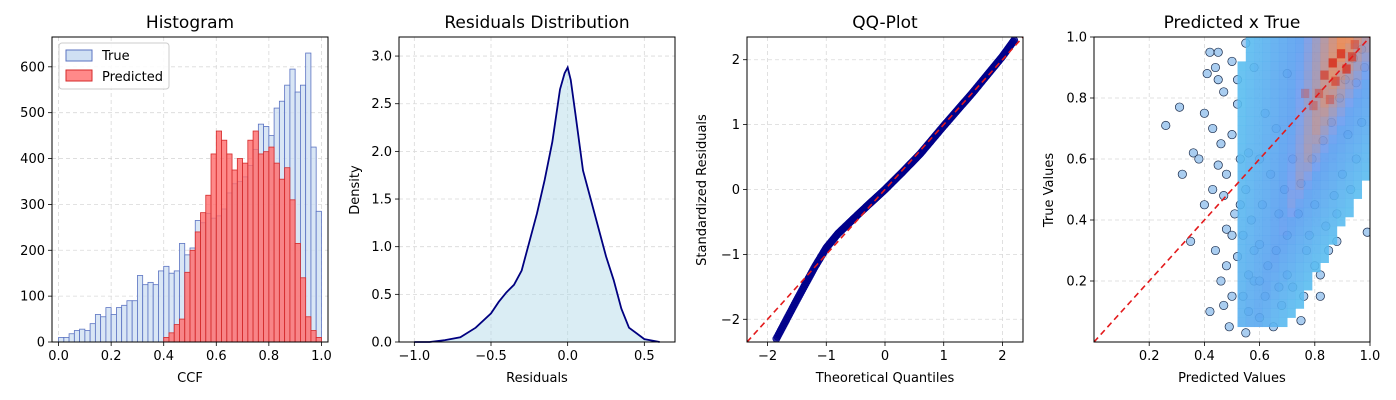  What do you see at coordinates (537, 378) in the screenshot?
I see `residuals-xlabel: Residuals` at bounding box center [537, 378].